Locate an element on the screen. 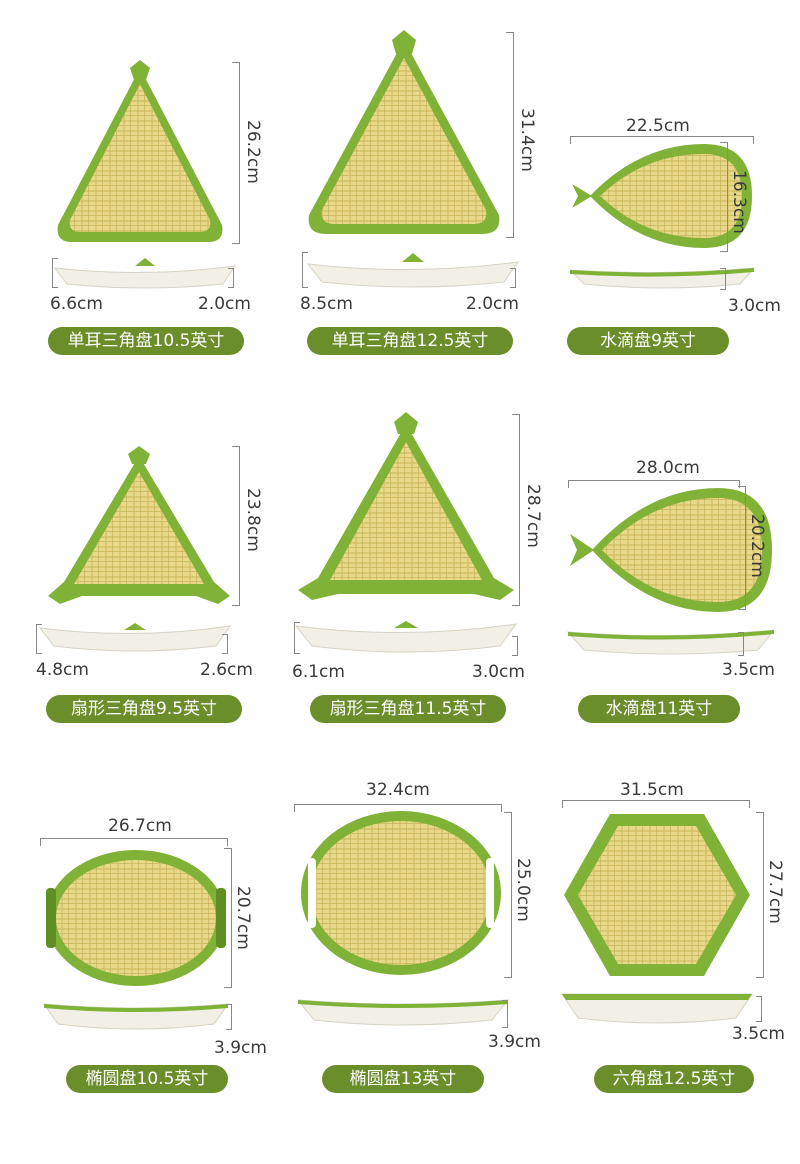  depth-label: 6.1cm is located at coordinates (318, 672).